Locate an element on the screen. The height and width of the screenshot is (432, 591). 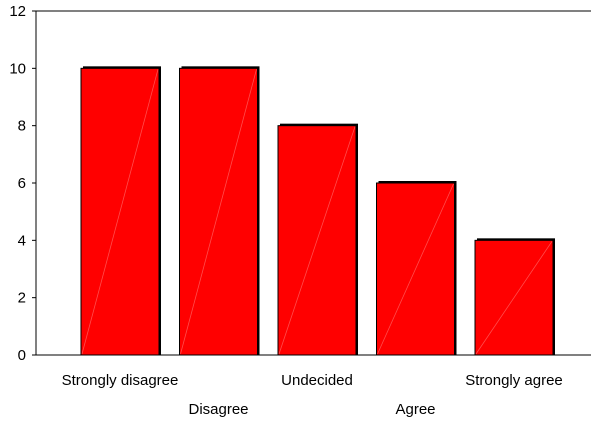
y-tick-label: 0 is located at coordinates (22, 355).